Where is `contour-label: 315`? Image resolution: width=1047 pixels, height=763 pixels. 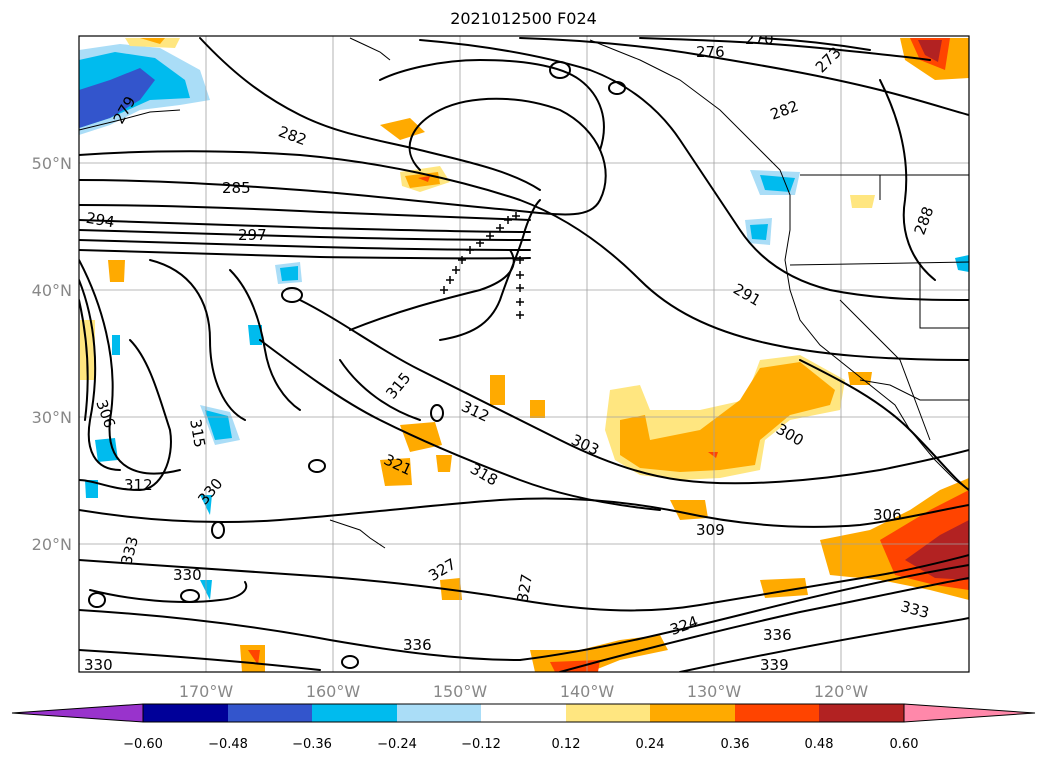 contour-label: 315 is located at coordinates (197, 433).